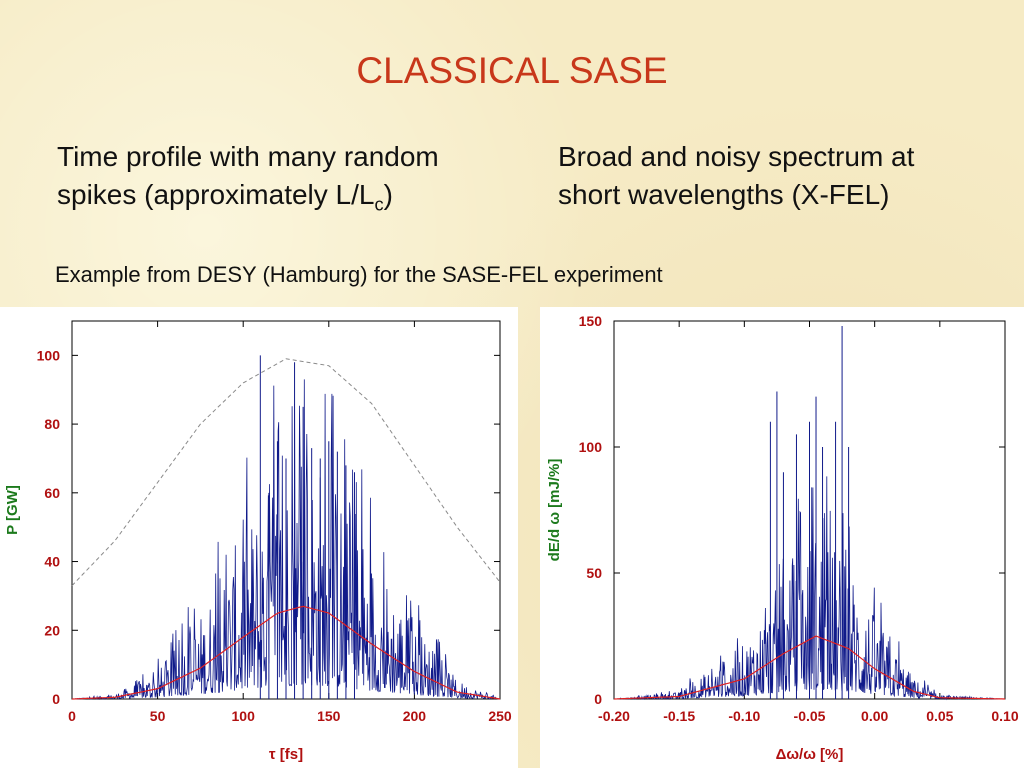 The image size is (1024, 768). I want to click on time-x-tick-label: 100, so click(244, 716).